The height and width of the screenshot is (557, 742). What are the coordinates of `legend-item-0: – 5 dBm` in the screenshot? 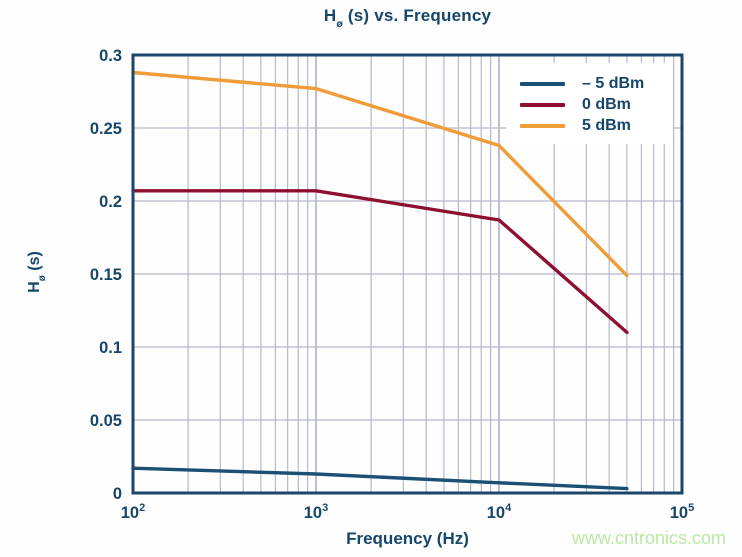 It's located at (596, 83).